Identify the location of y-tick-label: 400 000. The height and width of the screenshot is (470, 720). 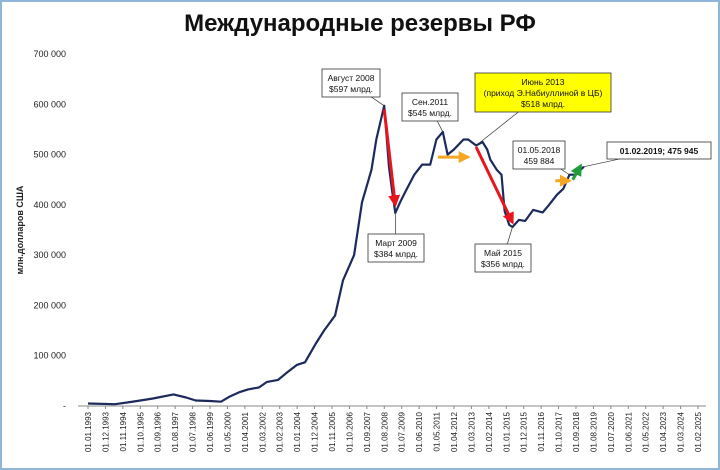
(49, 205).